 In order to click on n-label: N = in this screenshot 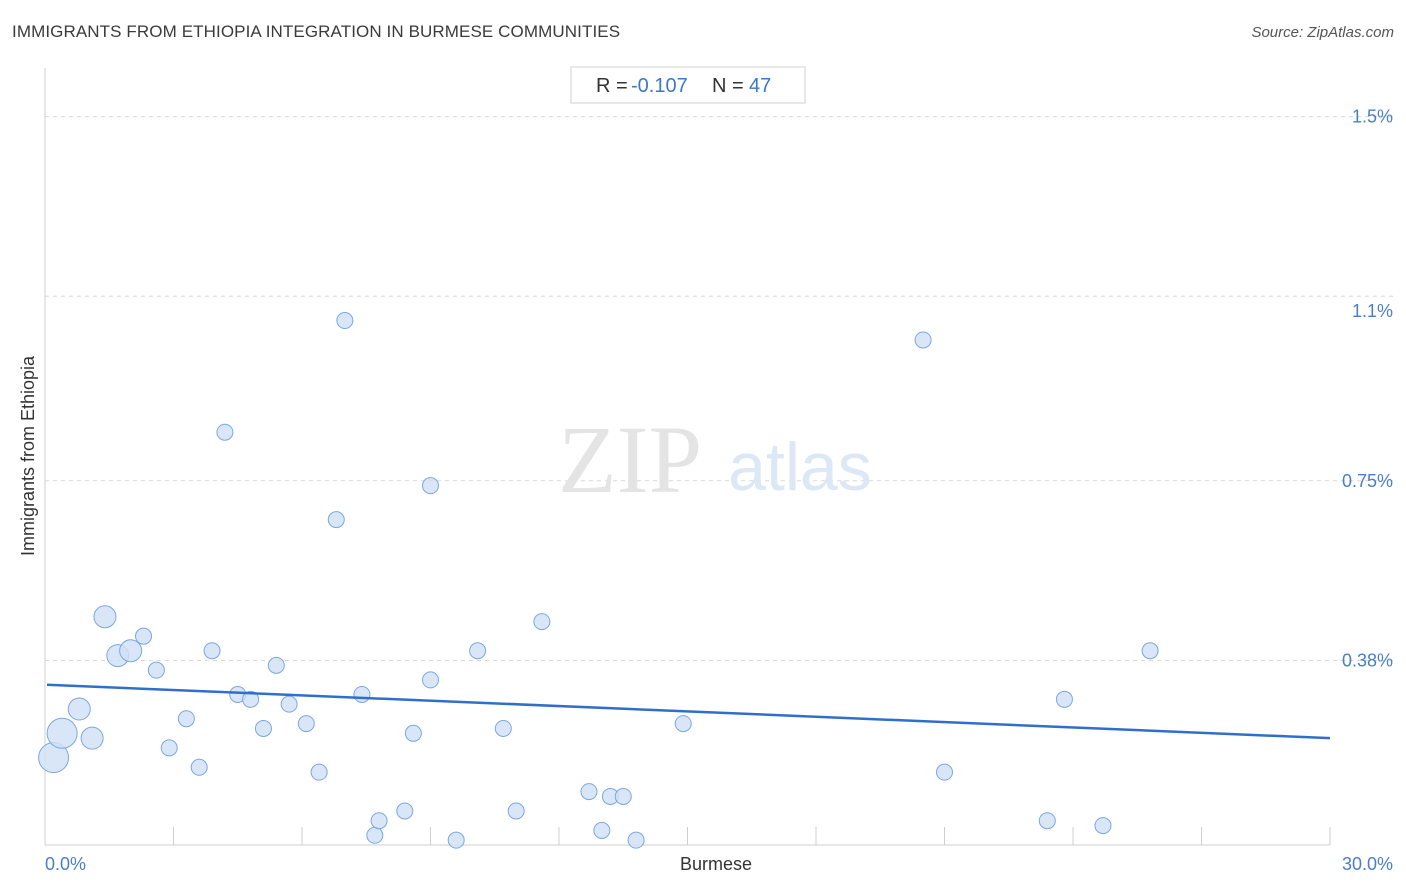, I will do `click(728, 86)`.